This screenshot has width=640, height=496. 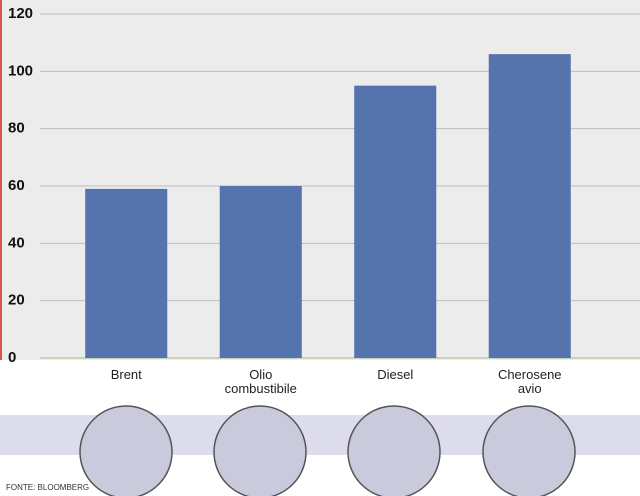 I want to click on y-tick-label: 80, so click(x=16, y=128).